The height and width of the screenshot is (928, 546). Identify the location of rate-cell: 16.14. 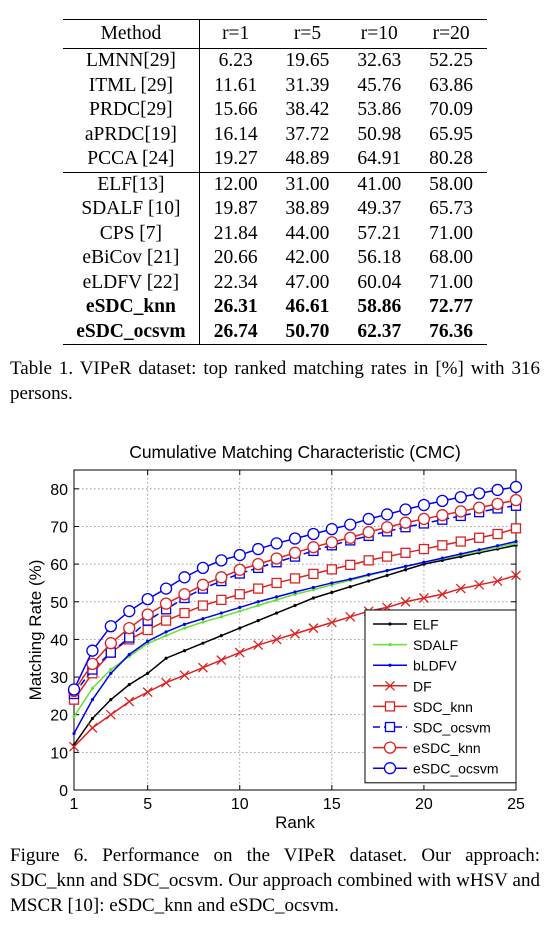
(235, 134).